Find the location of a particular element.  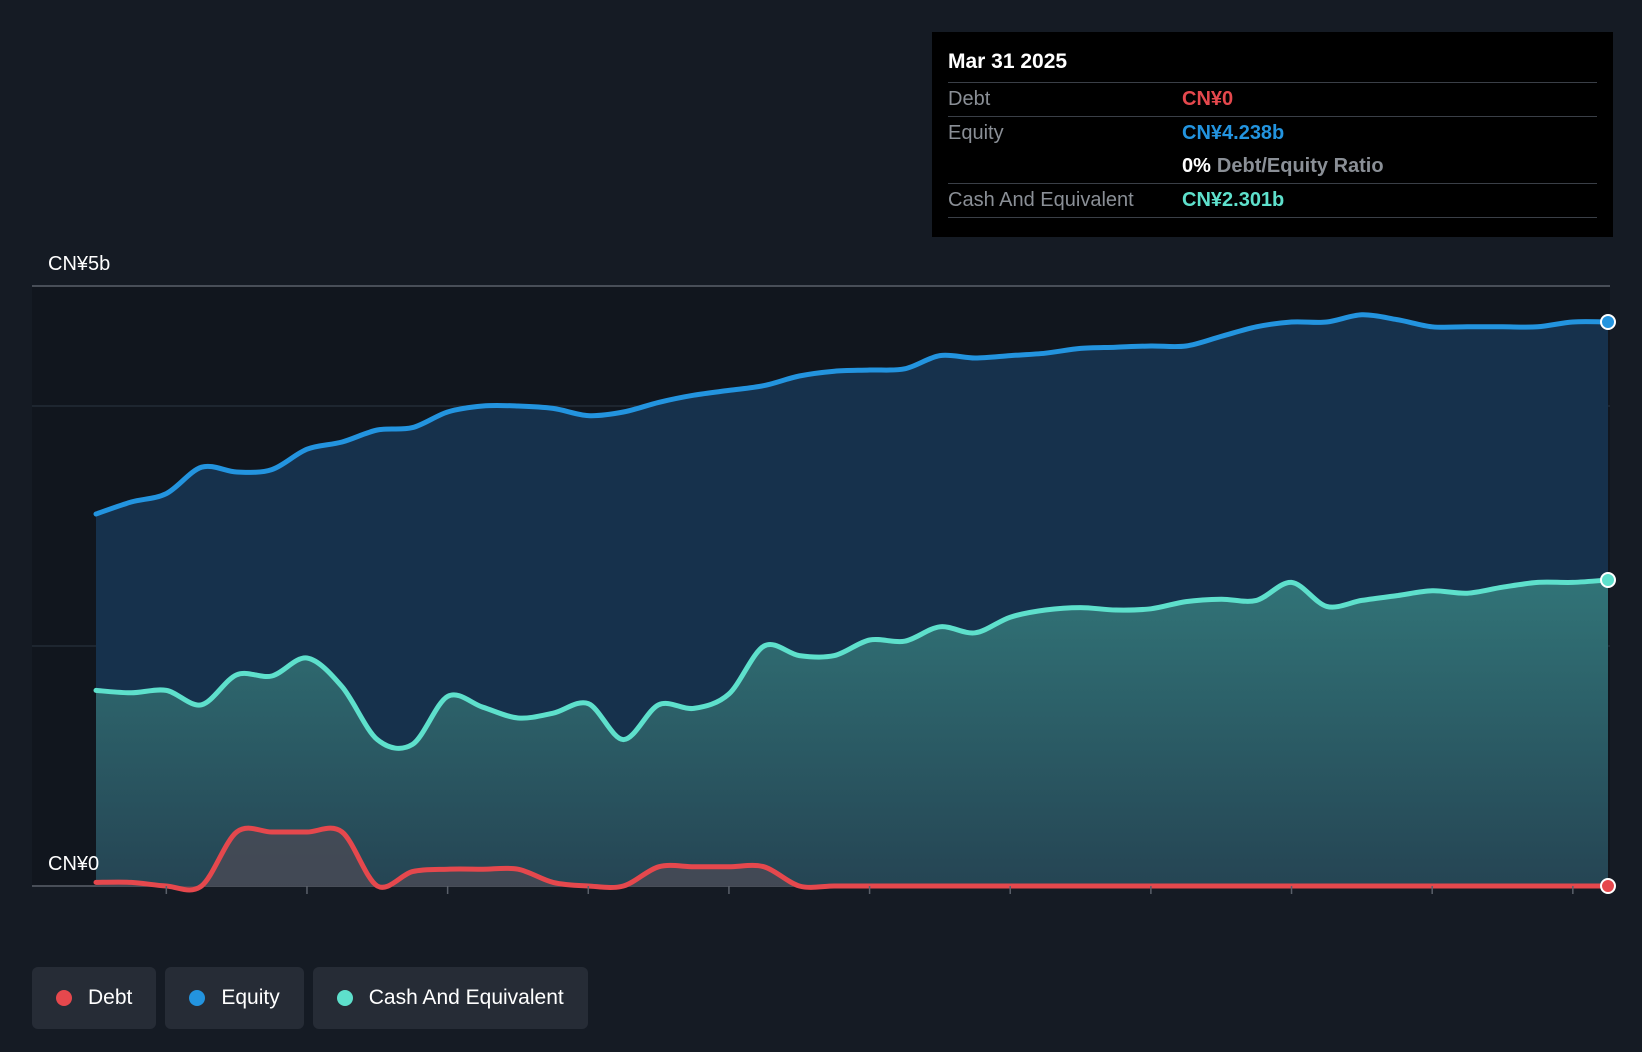

tooltip-row-ratio: 0% Debt/Equity Ratio is located at coordinates (1272, 166).